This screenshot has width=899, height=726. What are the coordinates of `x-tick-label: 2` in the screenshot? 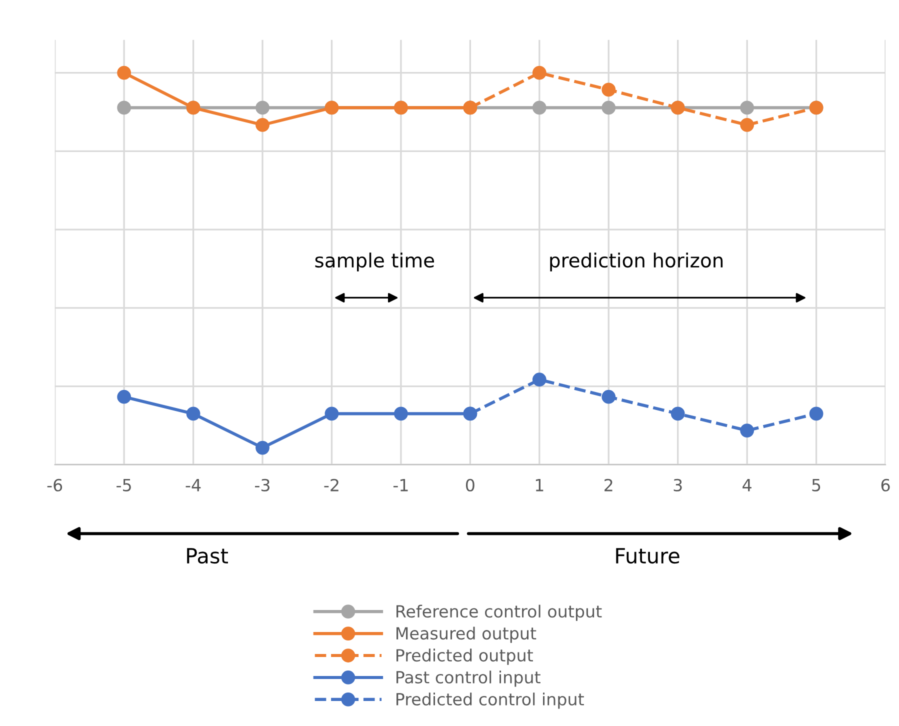 It's located at (608, 485).